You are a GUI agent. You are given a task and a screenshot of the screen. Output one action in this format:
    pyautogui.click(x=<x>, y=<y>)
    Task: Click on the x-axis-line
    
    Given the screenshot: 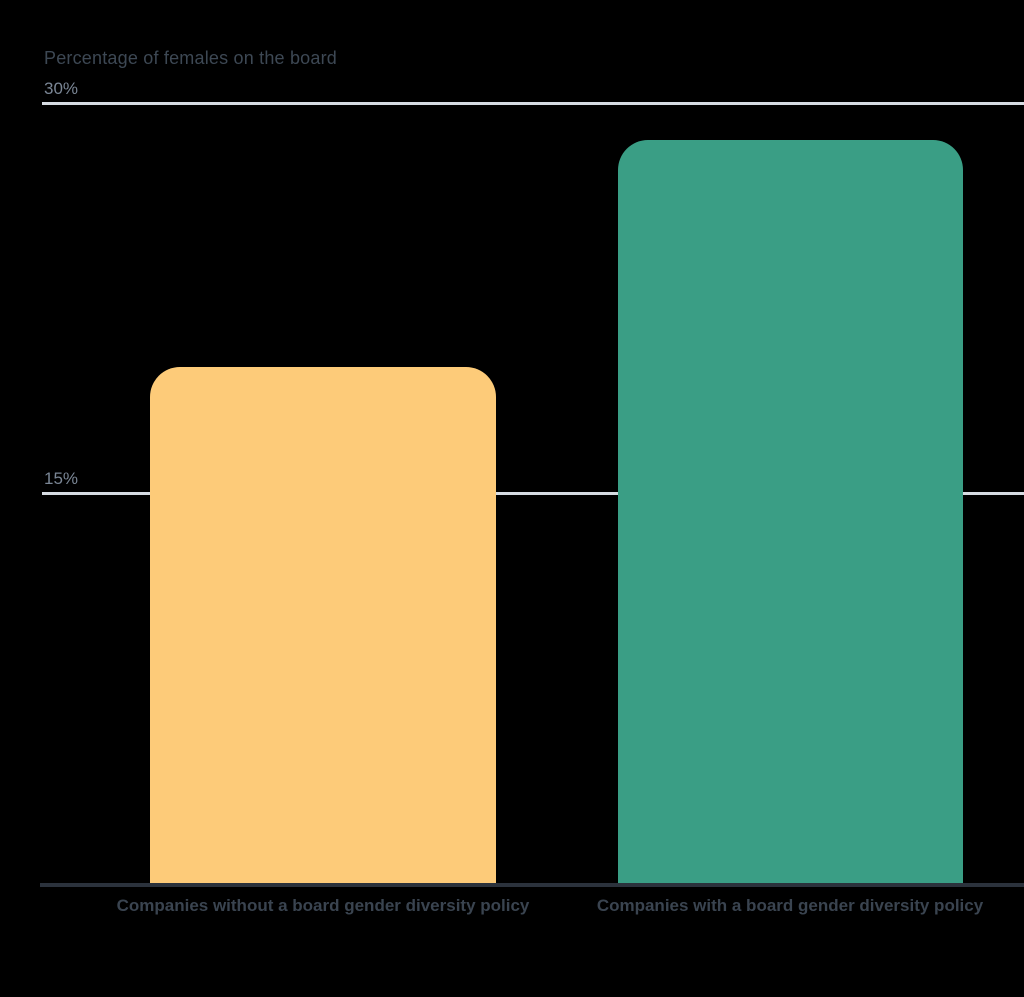 What is the action you would take?
    pyautogui.click(x=532, y=885)
    